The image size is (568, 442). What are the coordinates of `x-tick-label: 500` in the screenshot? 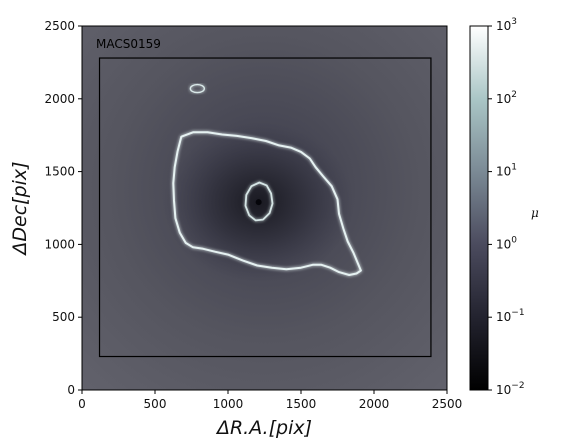 It's located at (155, 404).